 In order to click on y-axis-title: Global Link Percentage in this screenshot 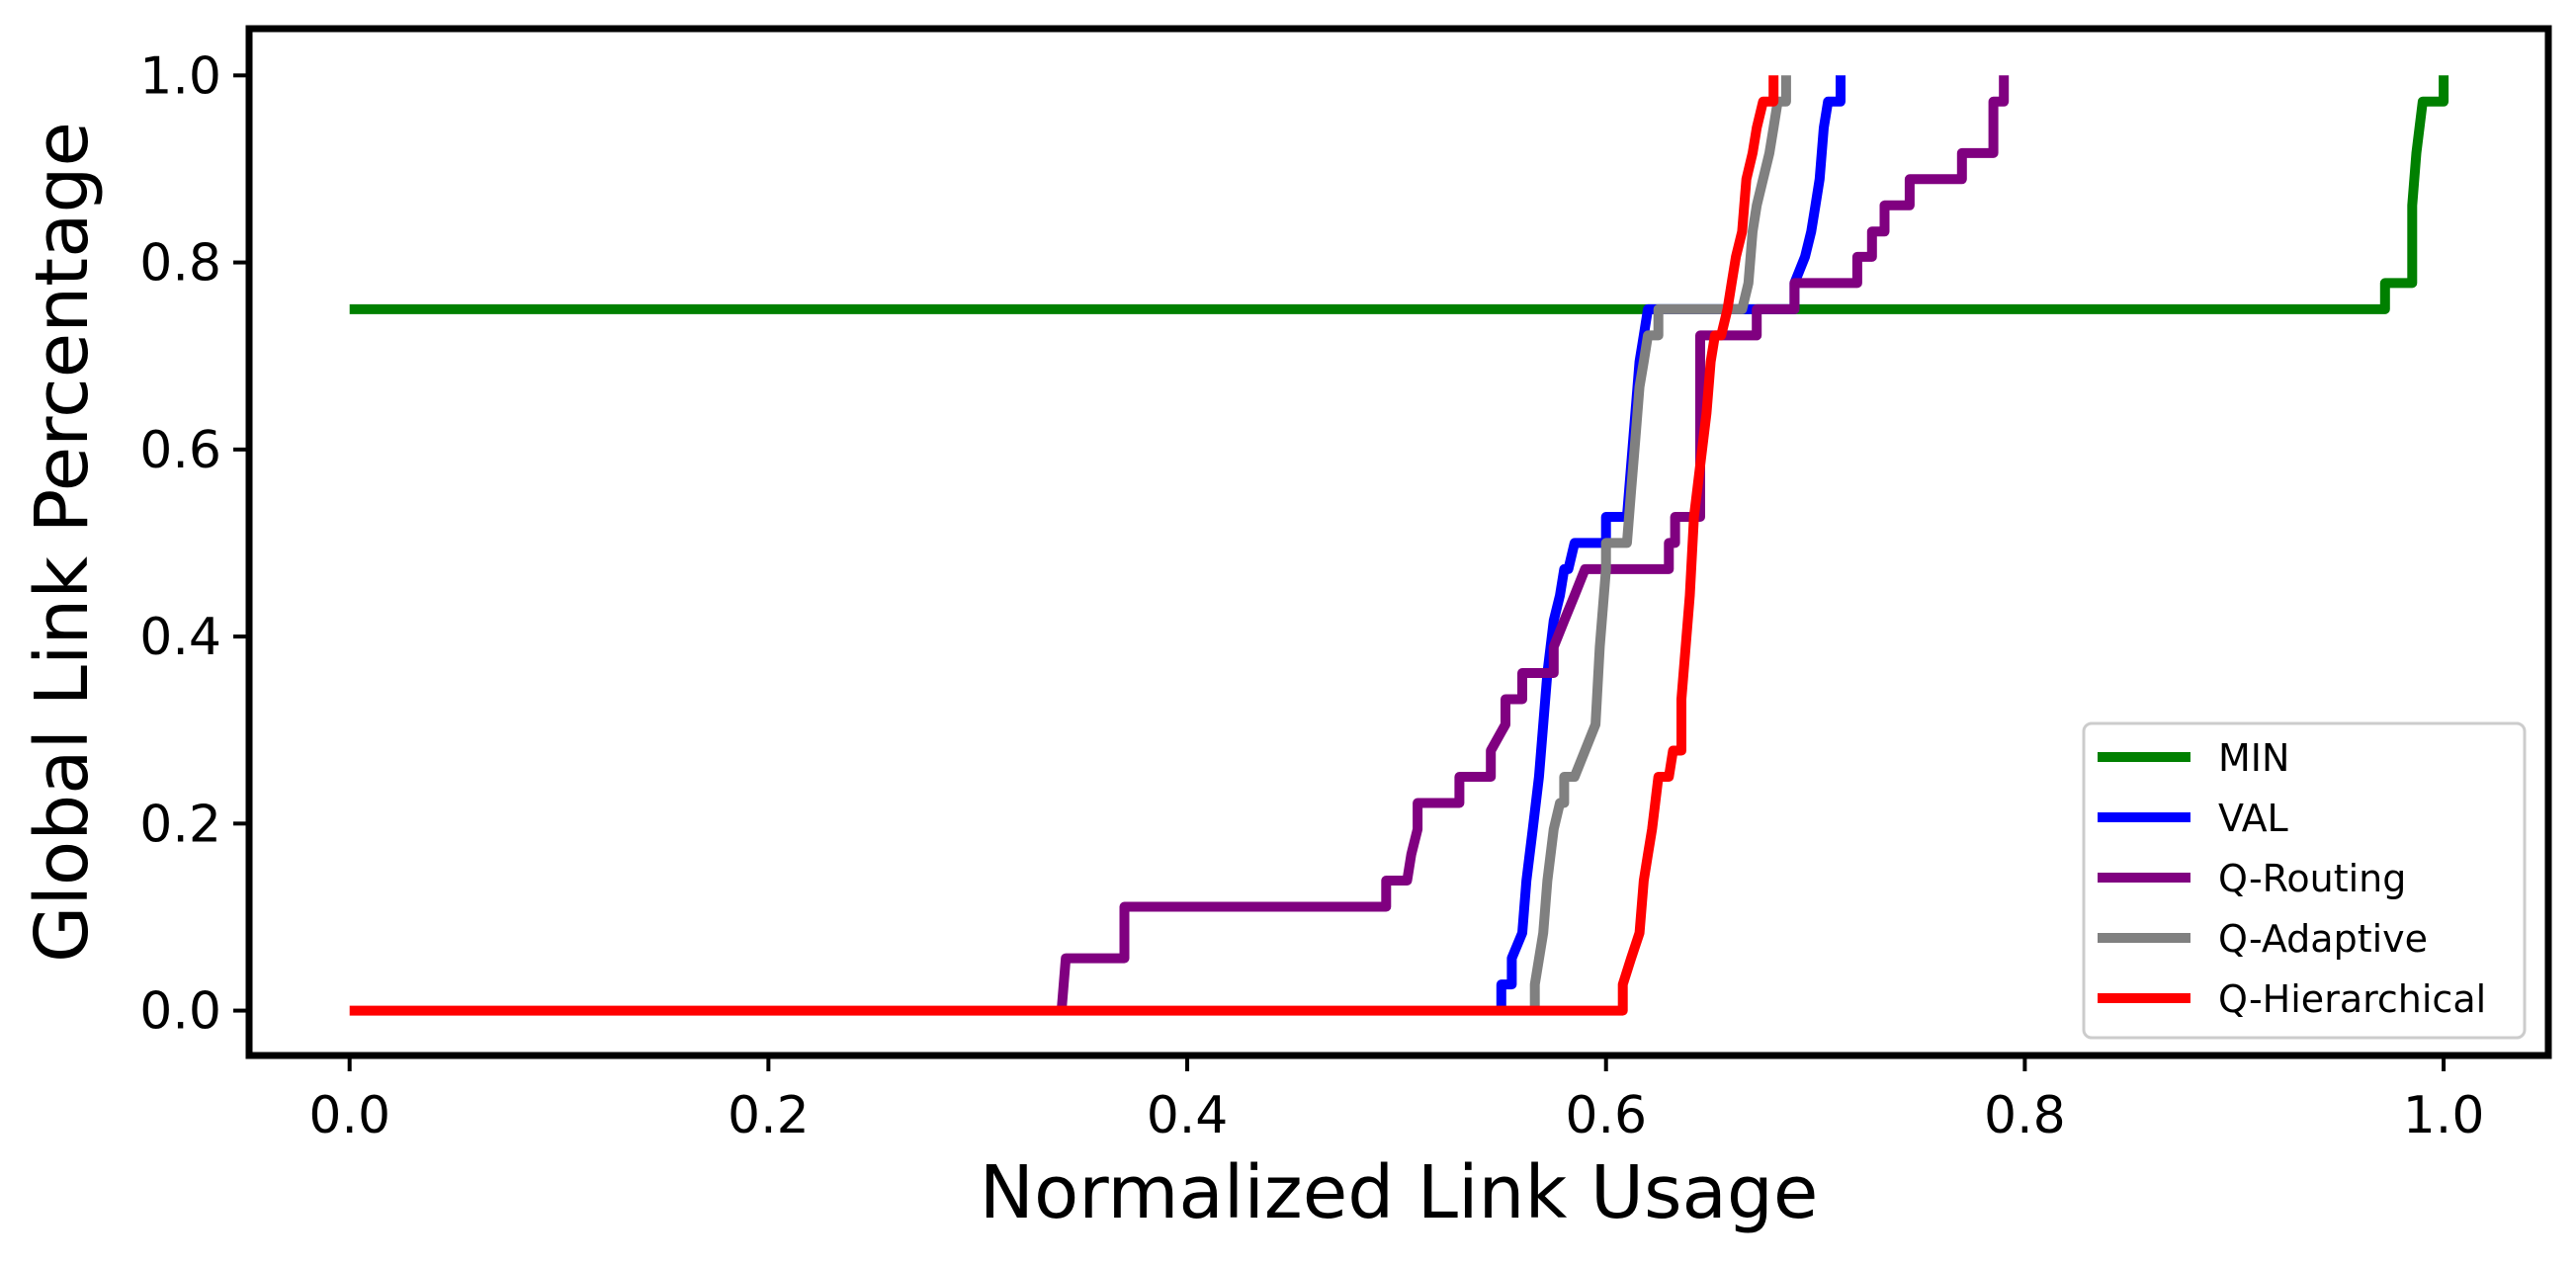, I will do `click(62, 542)`.